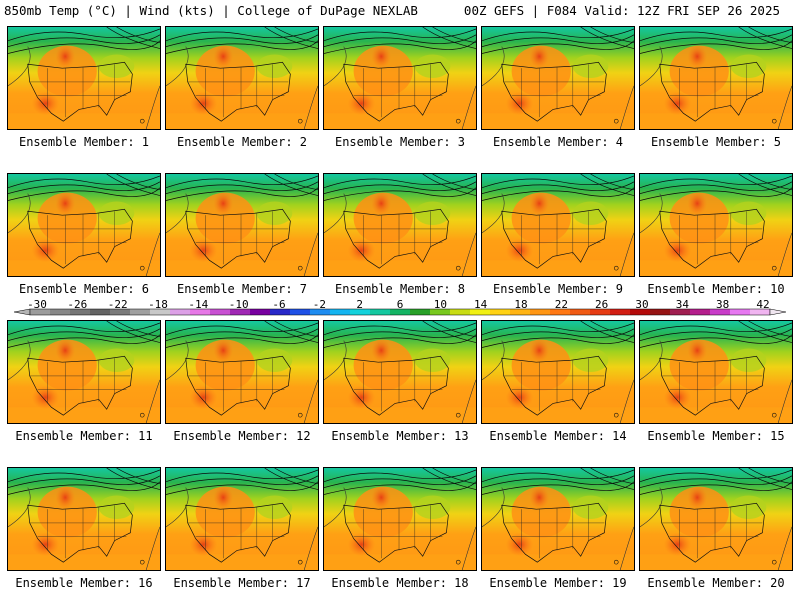  Describe the element at coordinates (561, 304) in the screenshot. I see `colorbar-tick-label: 22` at that location.